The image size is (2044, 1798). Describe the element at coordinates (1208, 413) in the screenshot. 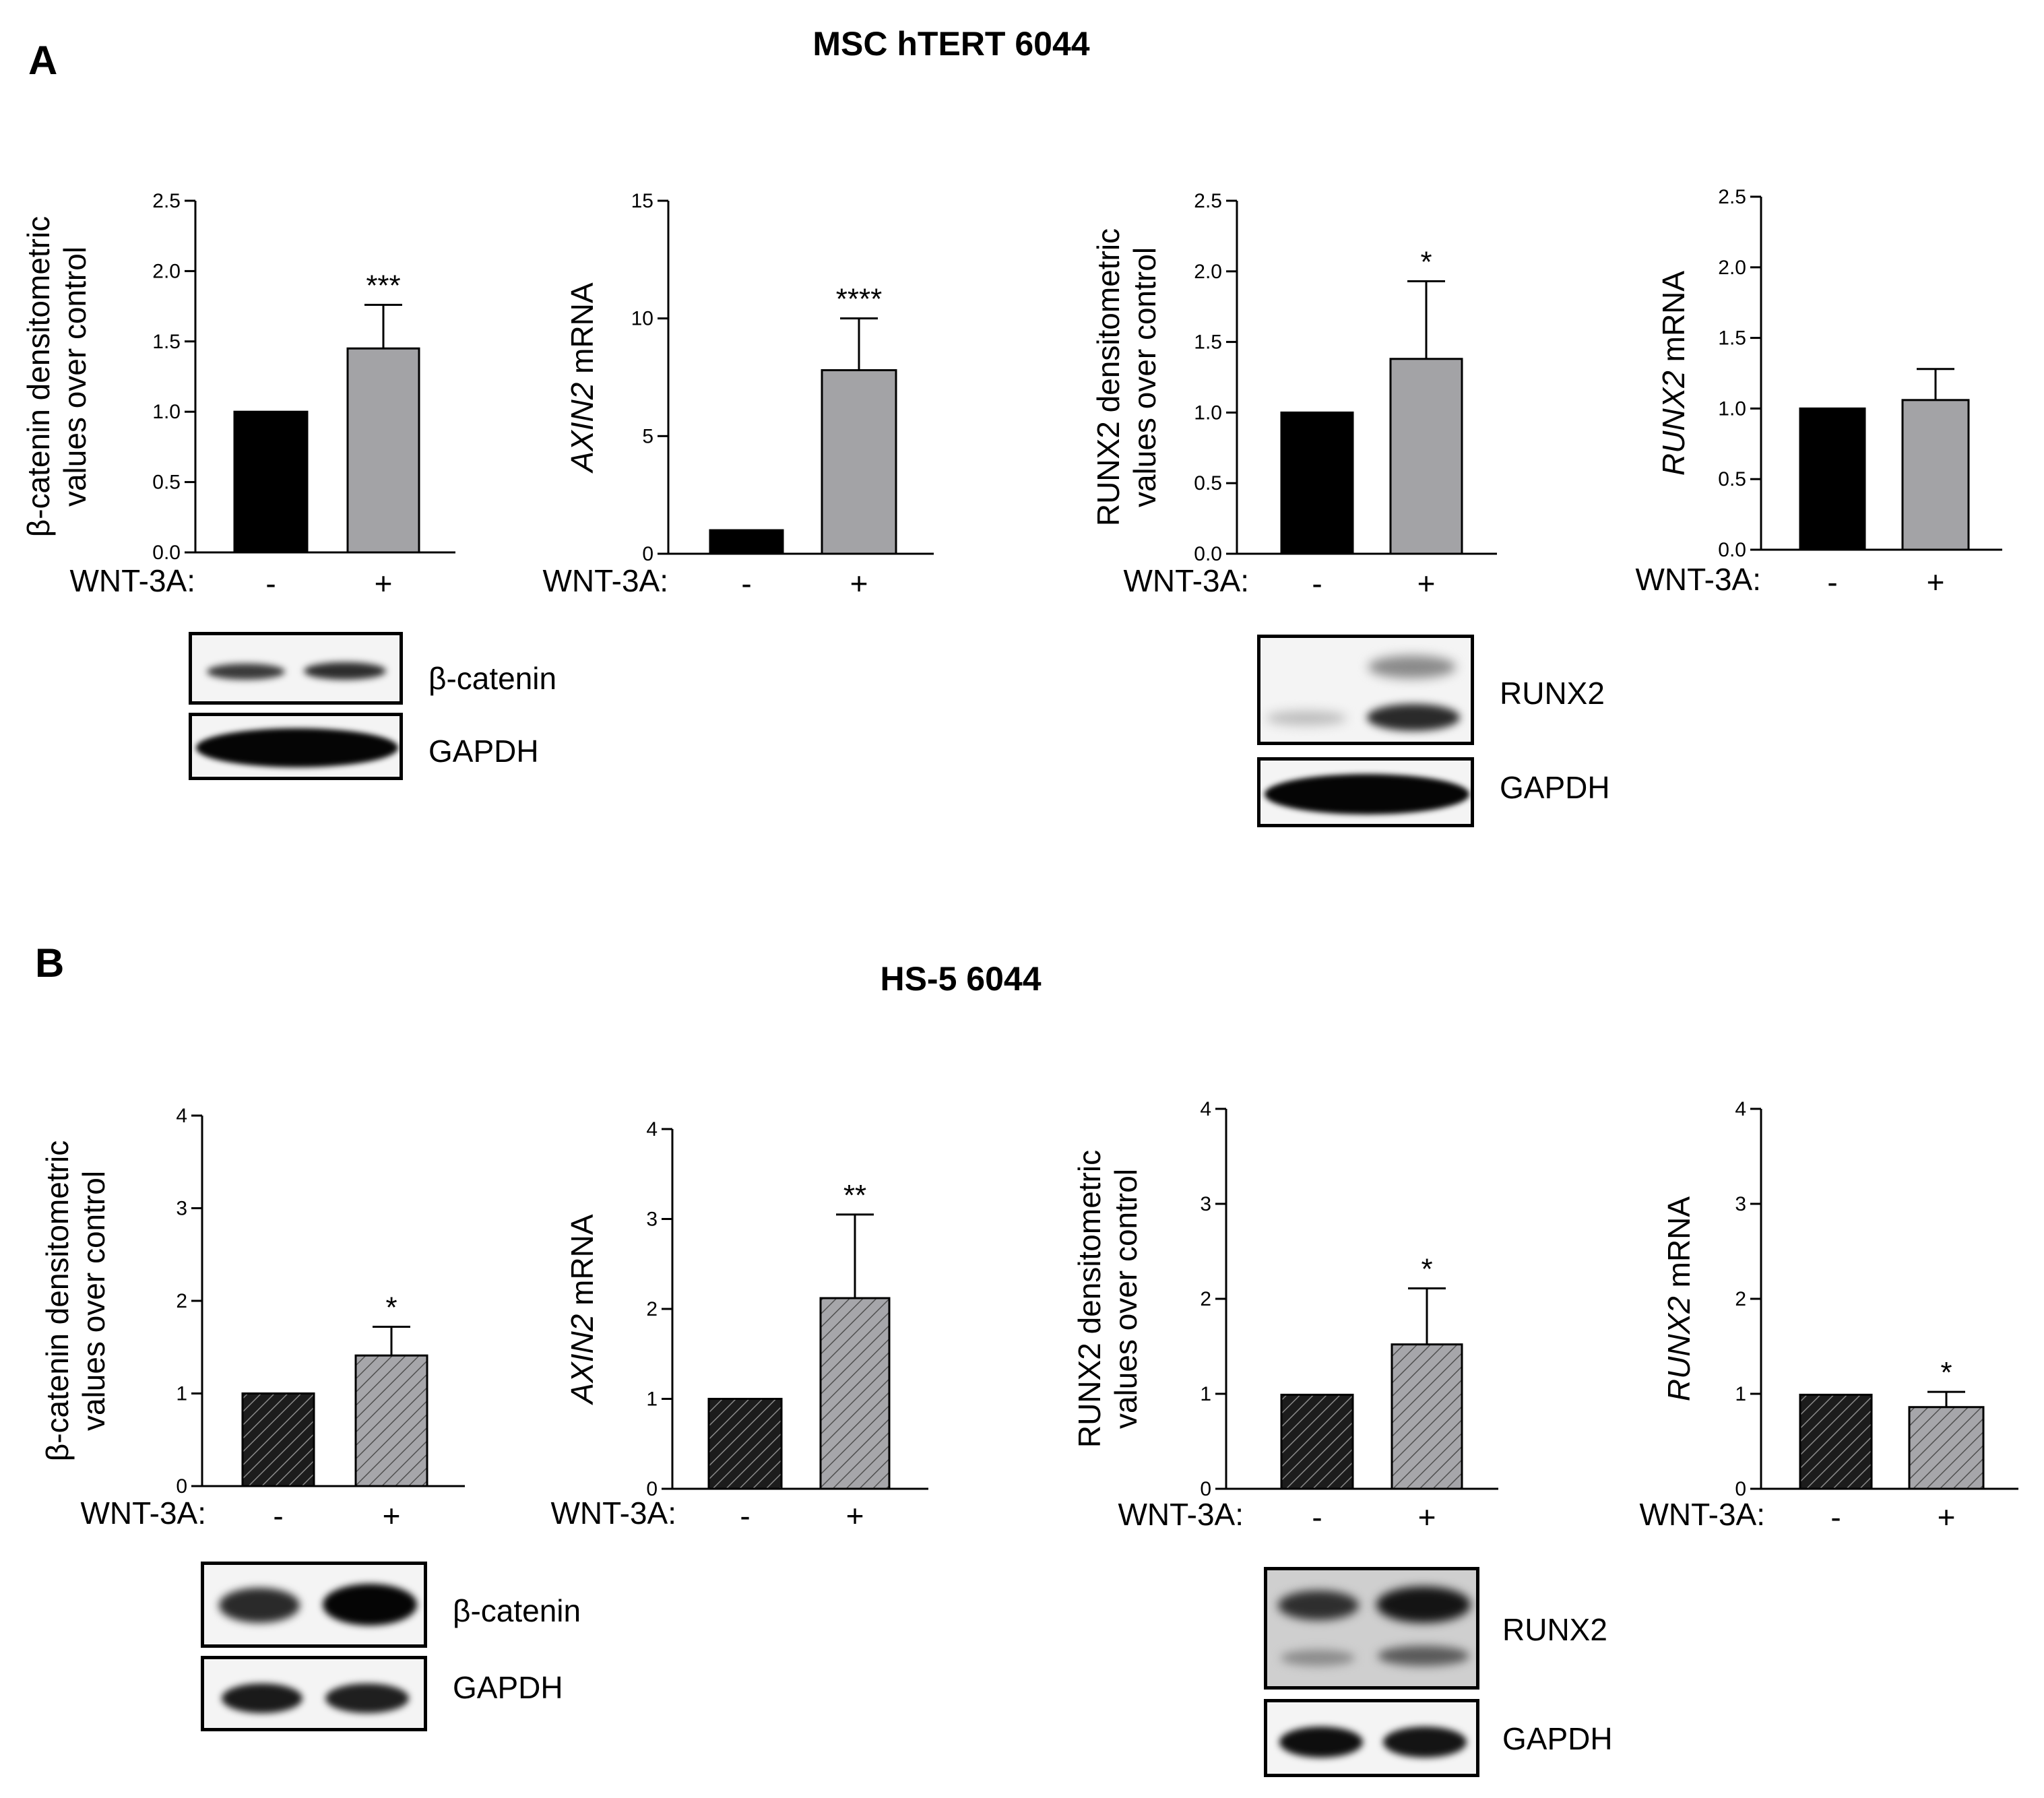

I see `y-tick-label: 1.0` at that location.